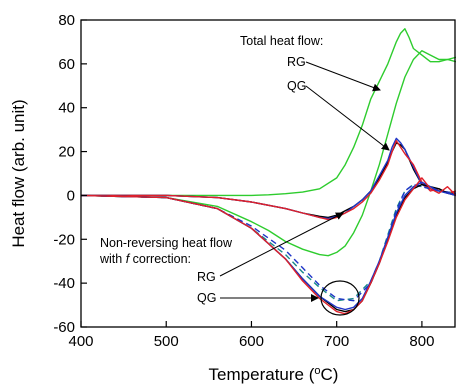 The height and width of the screenshot is (385, 456). I want to click on nonrev-line2-pre: with, so click(112, 259).